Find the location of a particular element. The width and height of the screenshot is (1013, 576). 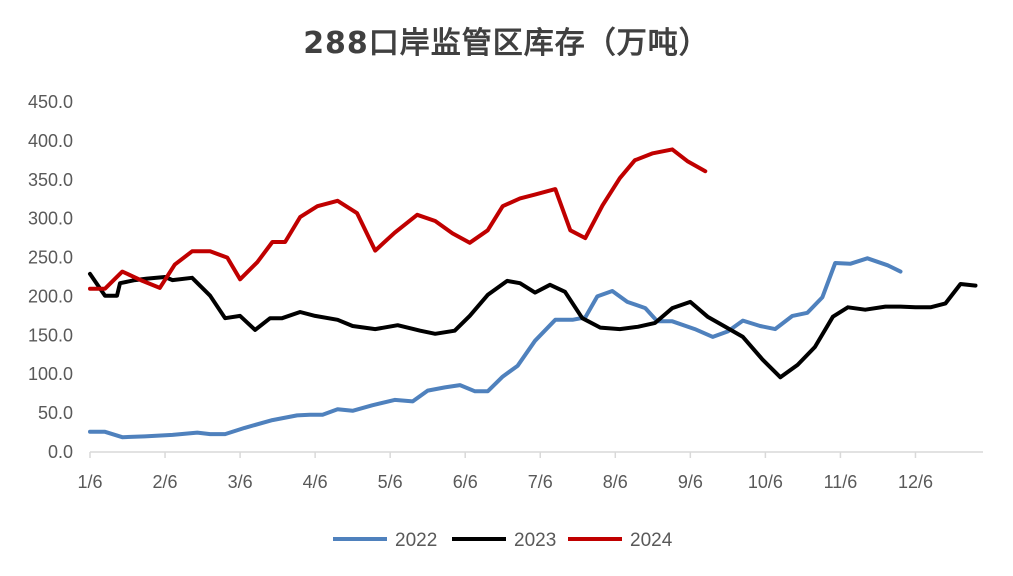

x-tick-label: 8/6 is located at coordinates (615, 482).